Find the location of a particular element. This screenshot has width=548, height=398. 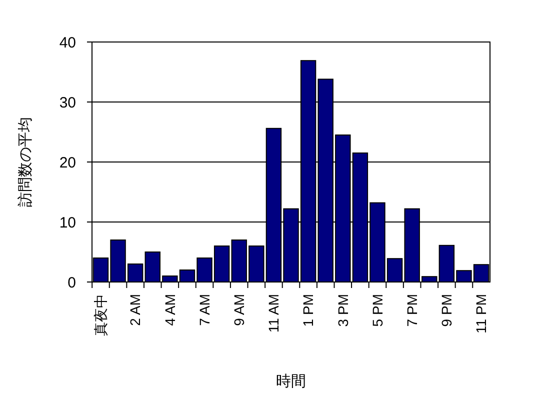

y-tick-label: 10 is located at coordinates (67, 223).